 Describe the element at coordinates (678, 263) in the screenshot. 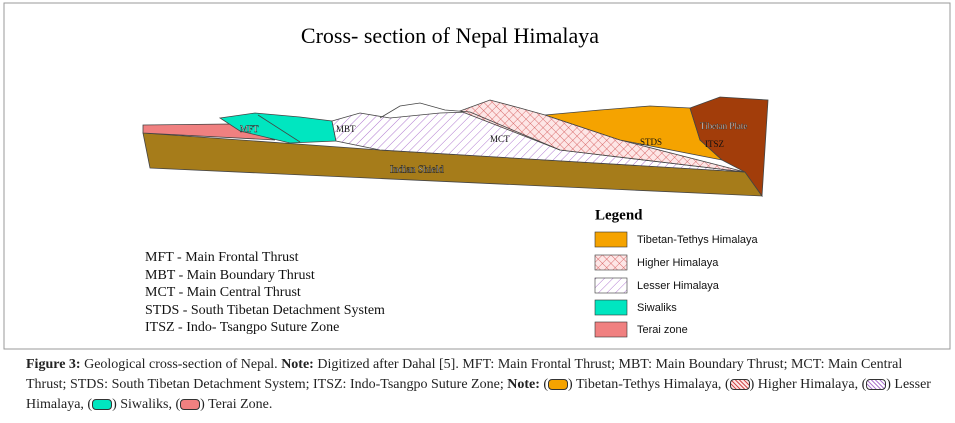

I see `legend-label: Higher Himalaya` at that location.